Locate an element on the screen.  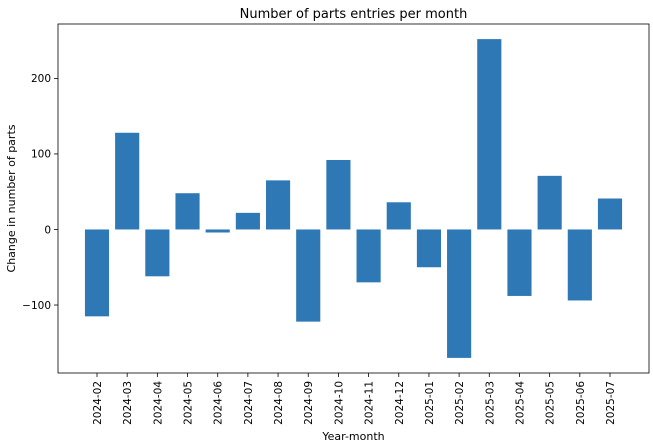
x-tick-label: 2024-11 is located at coordinates (370, 403).